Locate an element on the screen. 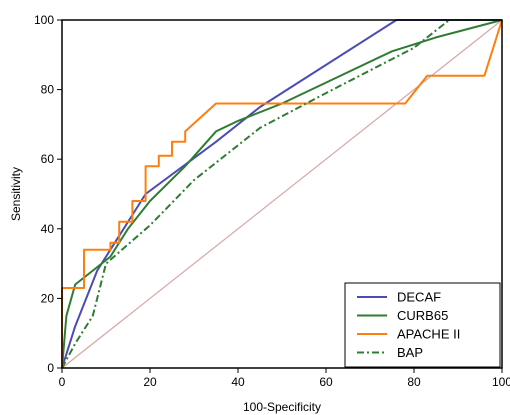 This screenshot has width=510, height=415. y-tick-label: 40 is located at coordinates (48, 229).